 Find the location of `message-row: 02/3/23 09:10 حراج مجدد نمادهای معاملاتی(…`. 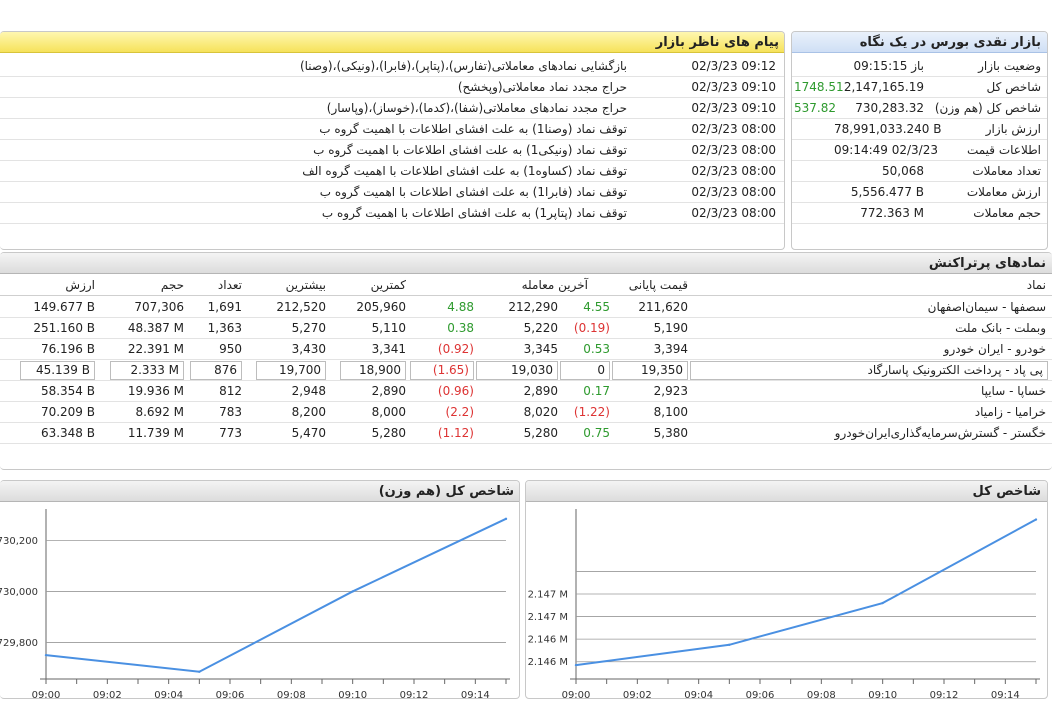

message-row: 02/3/23 09:10 حراج مجدد نمادهای معاملاتی(… is located at coordinates (392, 108).